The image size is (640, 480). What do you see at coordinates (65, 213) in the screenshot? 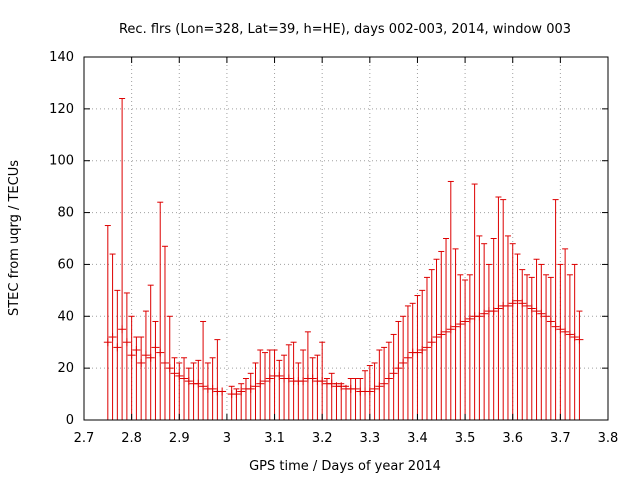
I see `y-tick-label: 80` at bounding box center [65, 213].